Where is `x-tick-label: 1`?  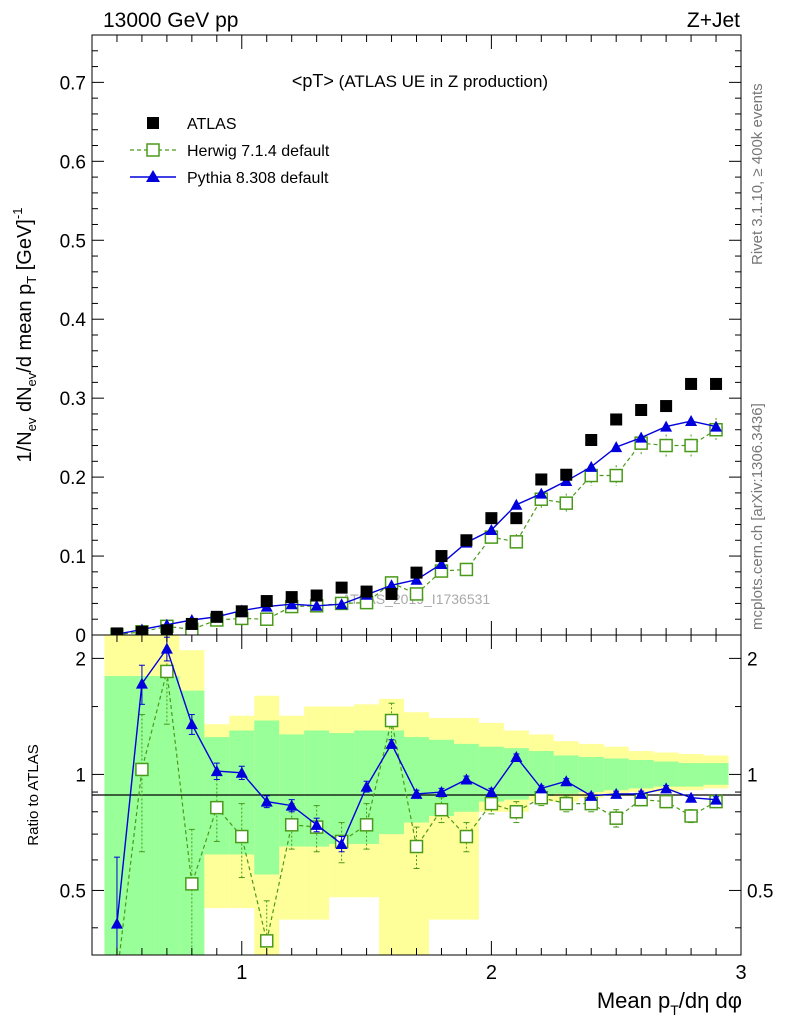 x-tick-label: 1 is located at coordinates (241, 973).